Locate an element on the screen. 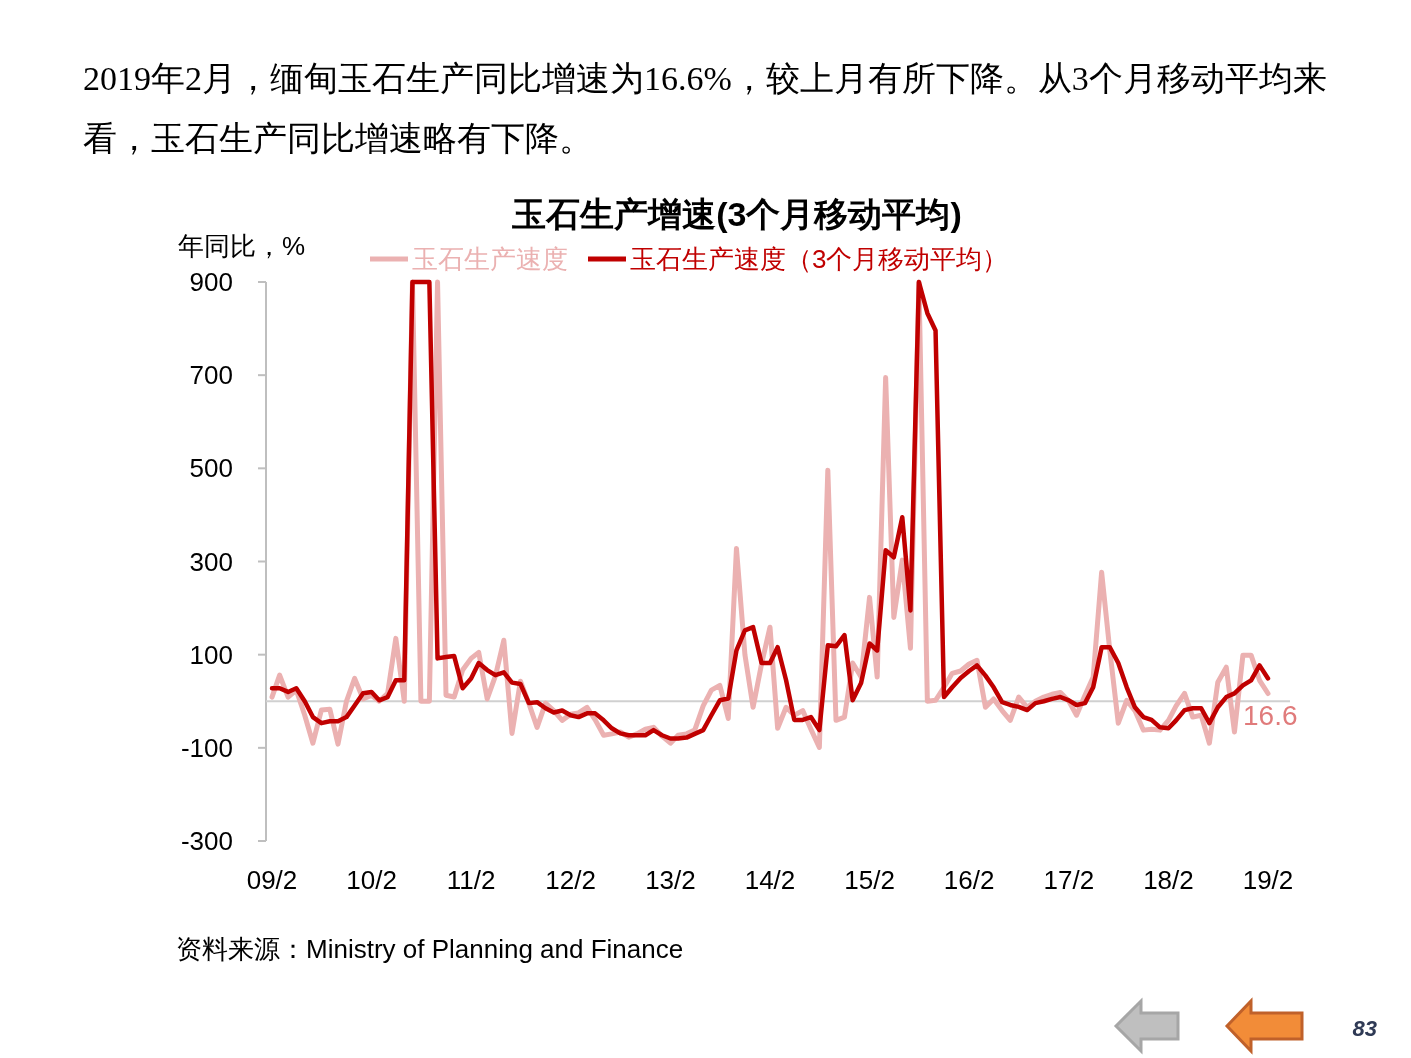 Image resolution: width=1411 pixels, height=1058 pixels. x-tick-label: 09/2 is located at coordinates (272, 880).